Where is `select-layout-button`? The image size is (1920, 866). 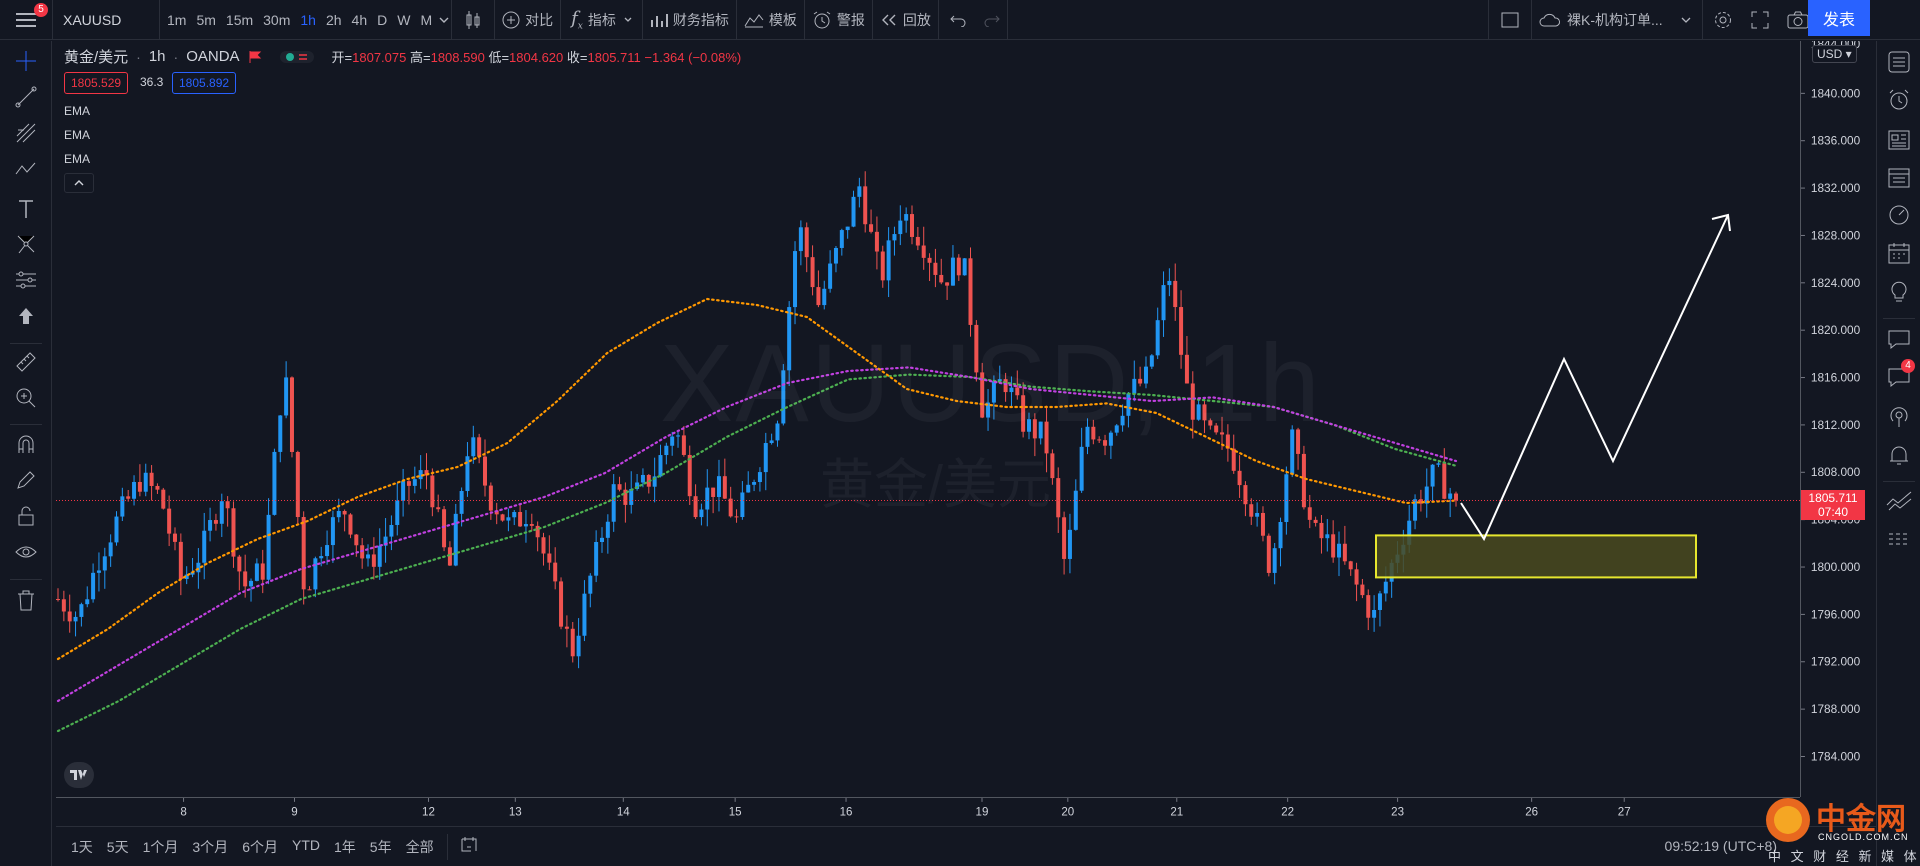 select-layout-button is located at coordinates (1510, 20).